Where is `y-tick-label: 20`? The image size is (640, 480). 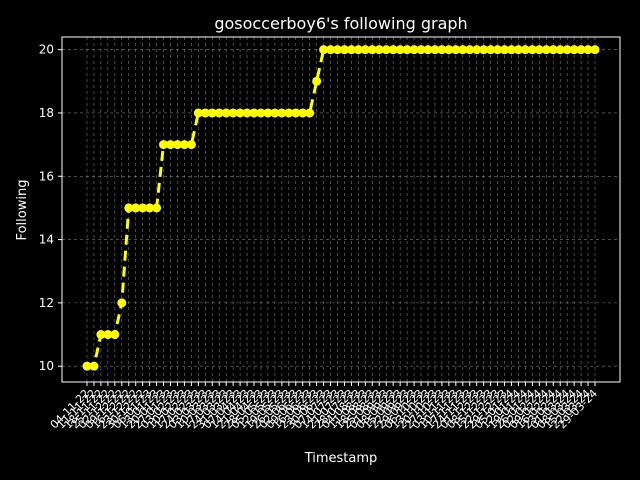 y-tick-label: 20 is located at coordinates (46, 50).